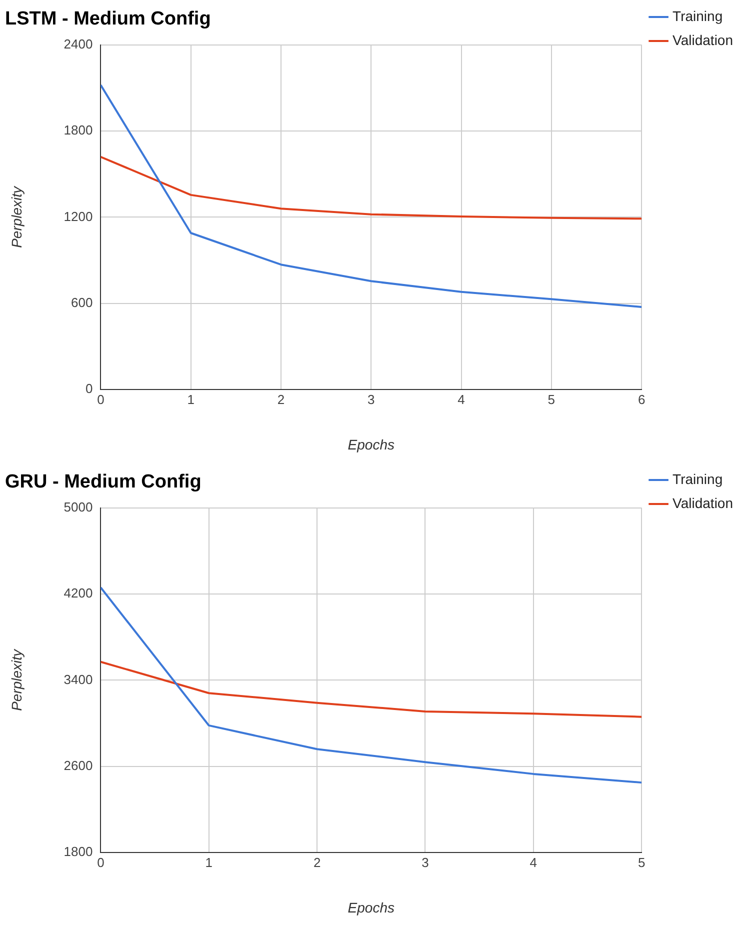 The image size is (743, 926). Describe the element at coordinates (78, 593) in the screenshot. I see `y-tick-label: 4200` at that location.